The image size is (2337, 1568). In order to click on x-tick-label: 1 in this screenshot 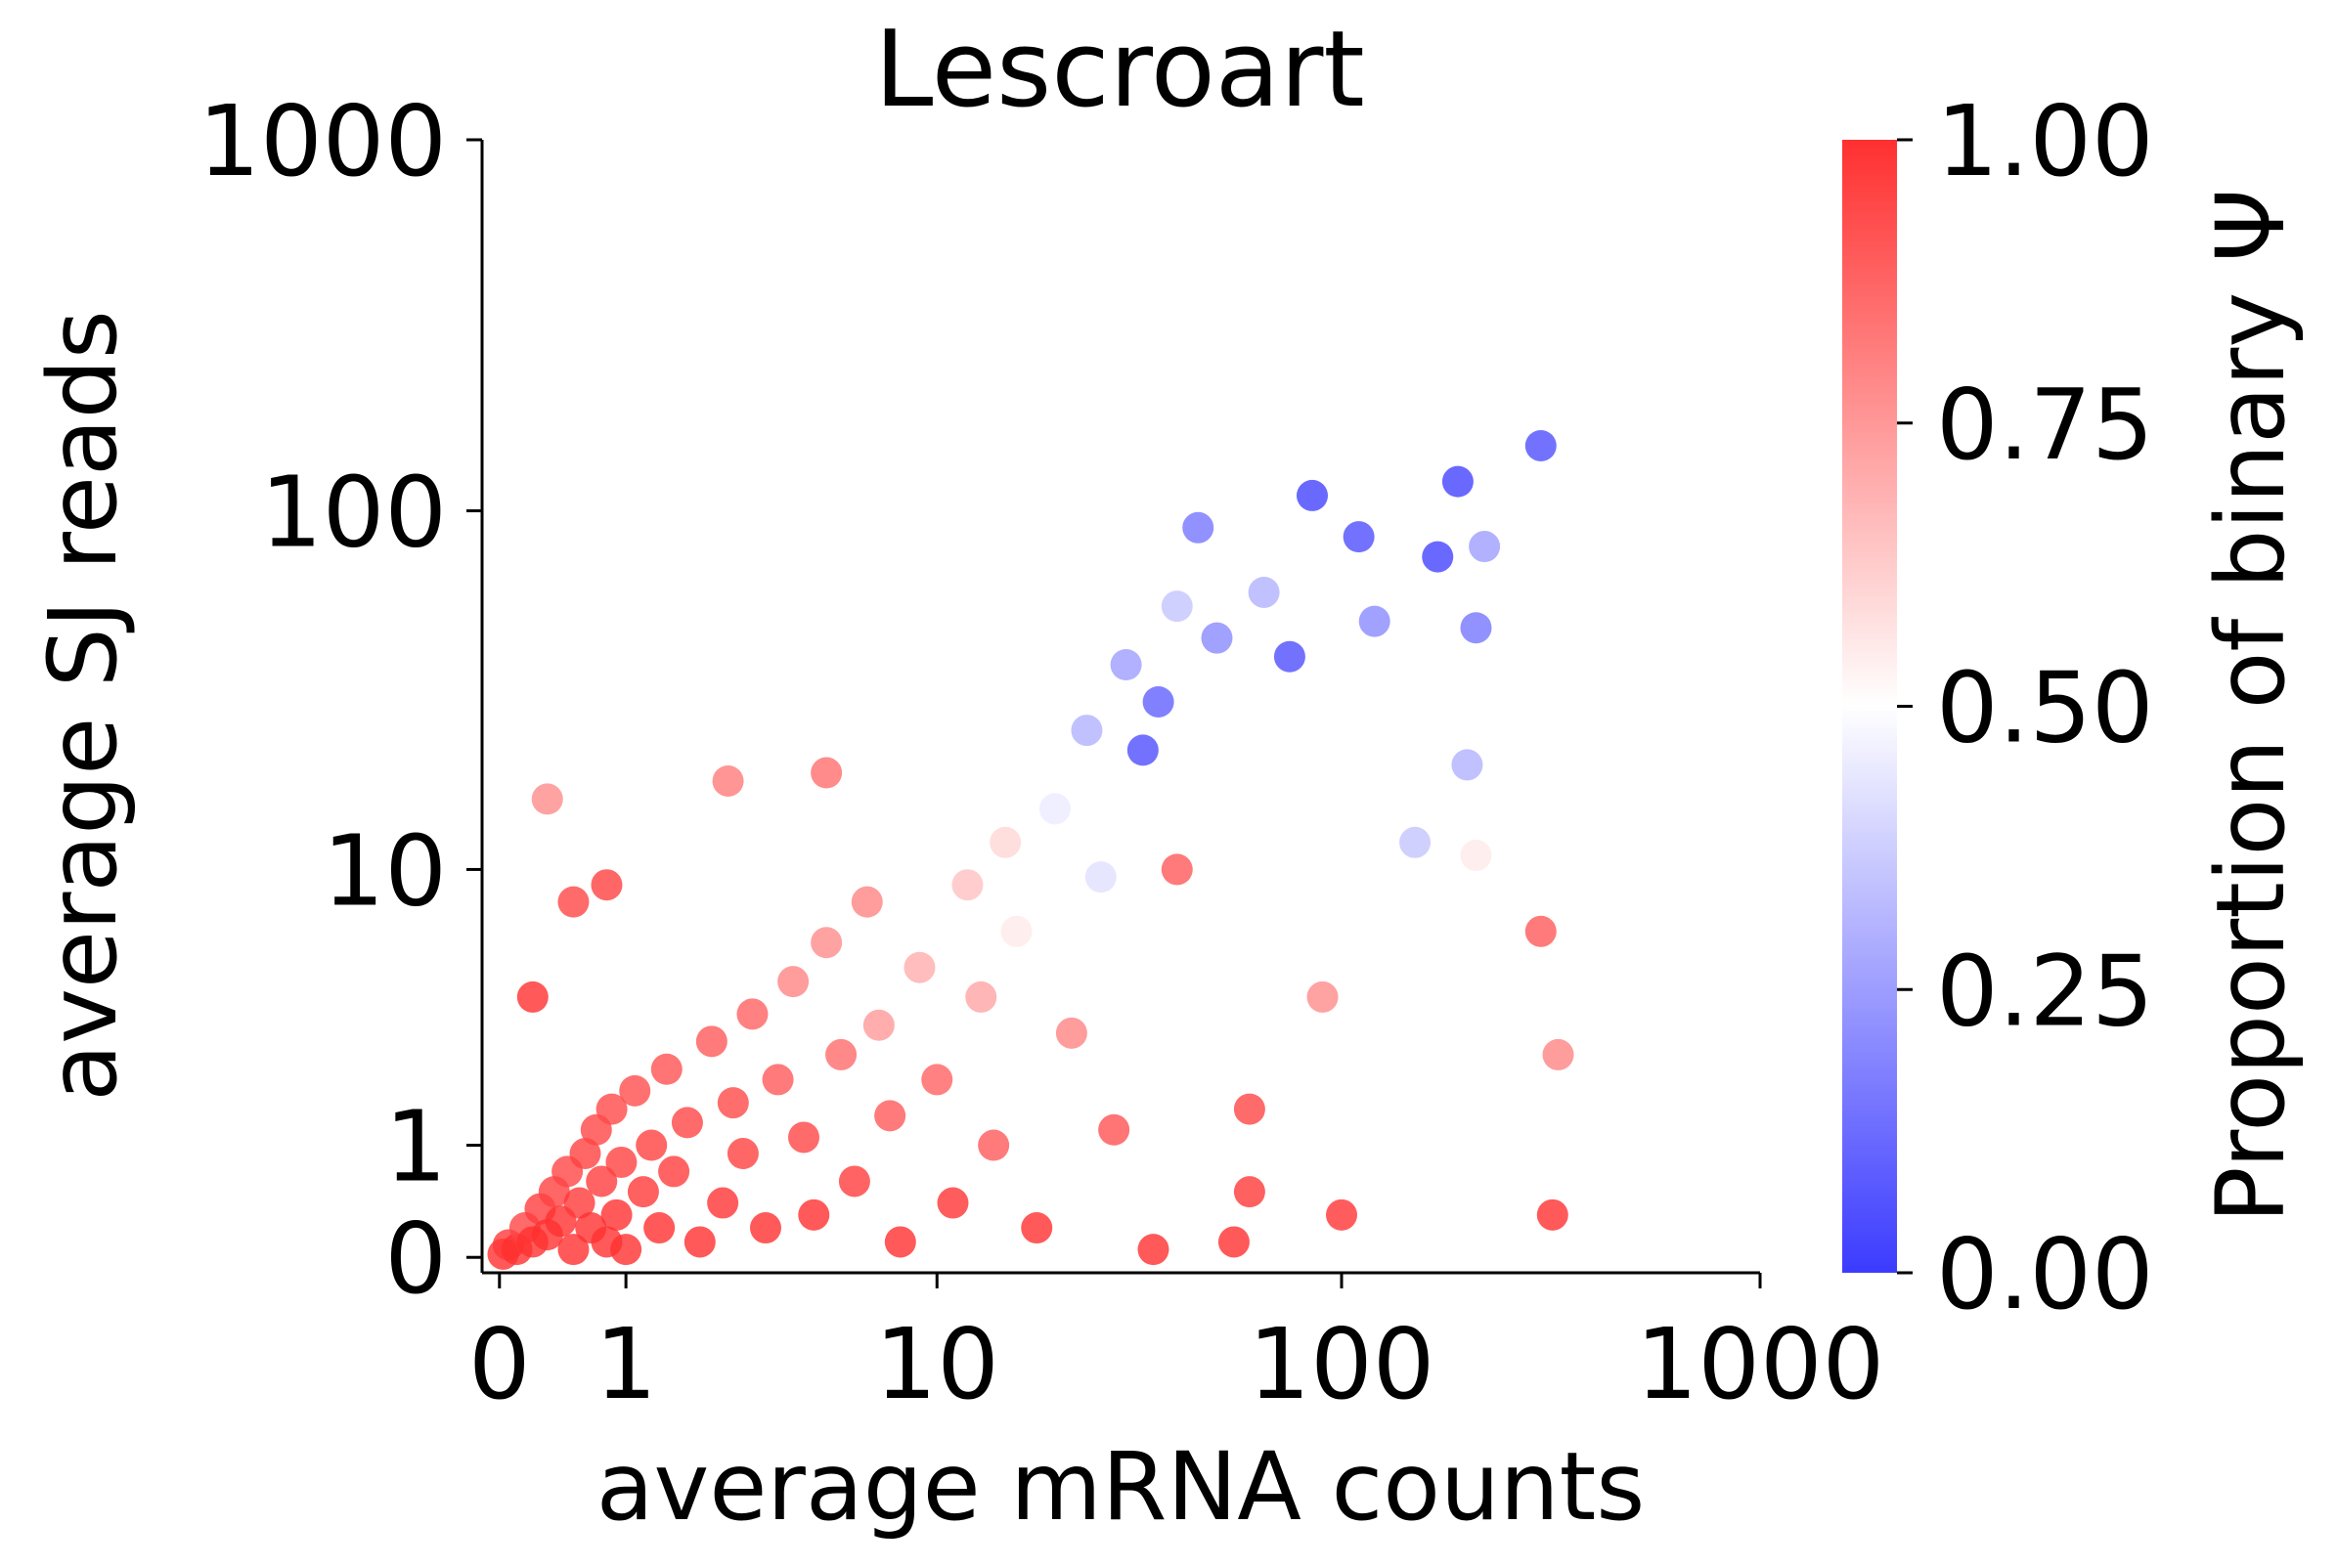, I will do `click(626, 1364)`.